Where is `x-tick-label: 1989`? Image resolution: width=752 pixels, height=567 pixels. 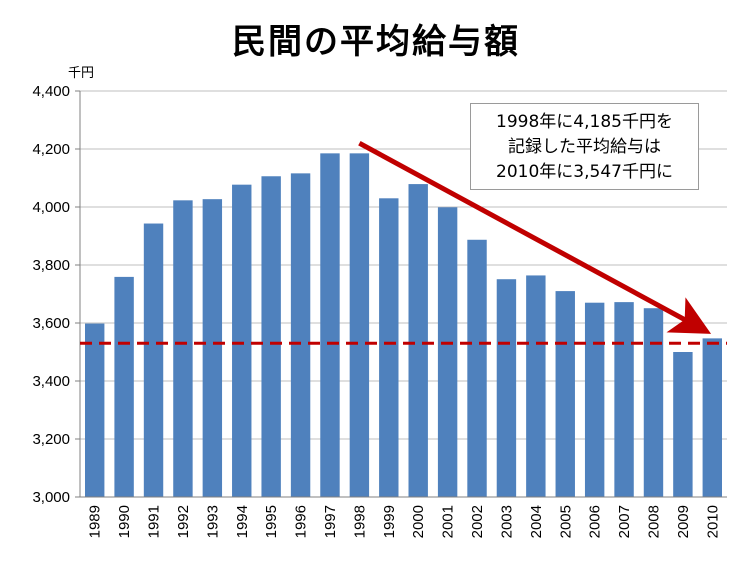 x-tick-label: 1989 is located at coordinates (95, 521).